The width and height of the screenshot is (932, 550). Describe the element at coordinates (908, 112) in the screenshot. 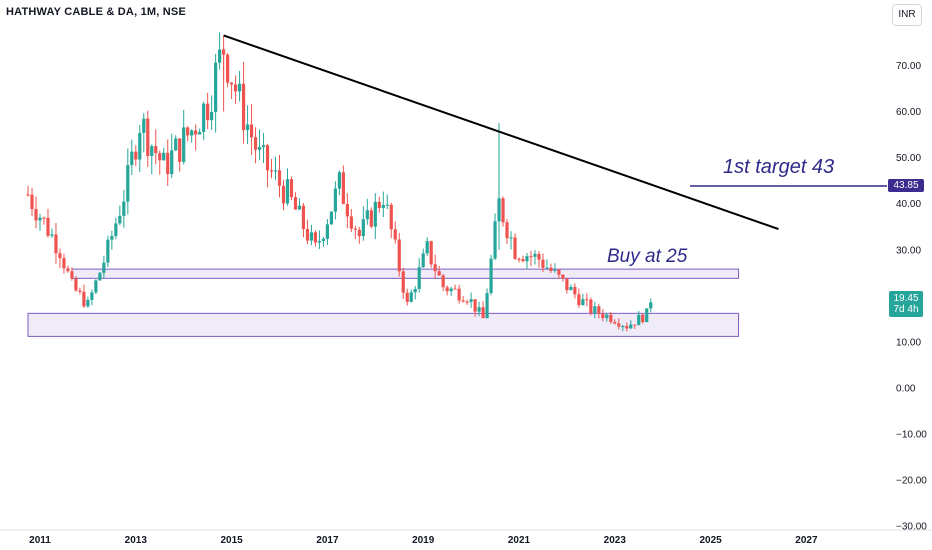

I see `price-tick-label: 60.00` at that location.